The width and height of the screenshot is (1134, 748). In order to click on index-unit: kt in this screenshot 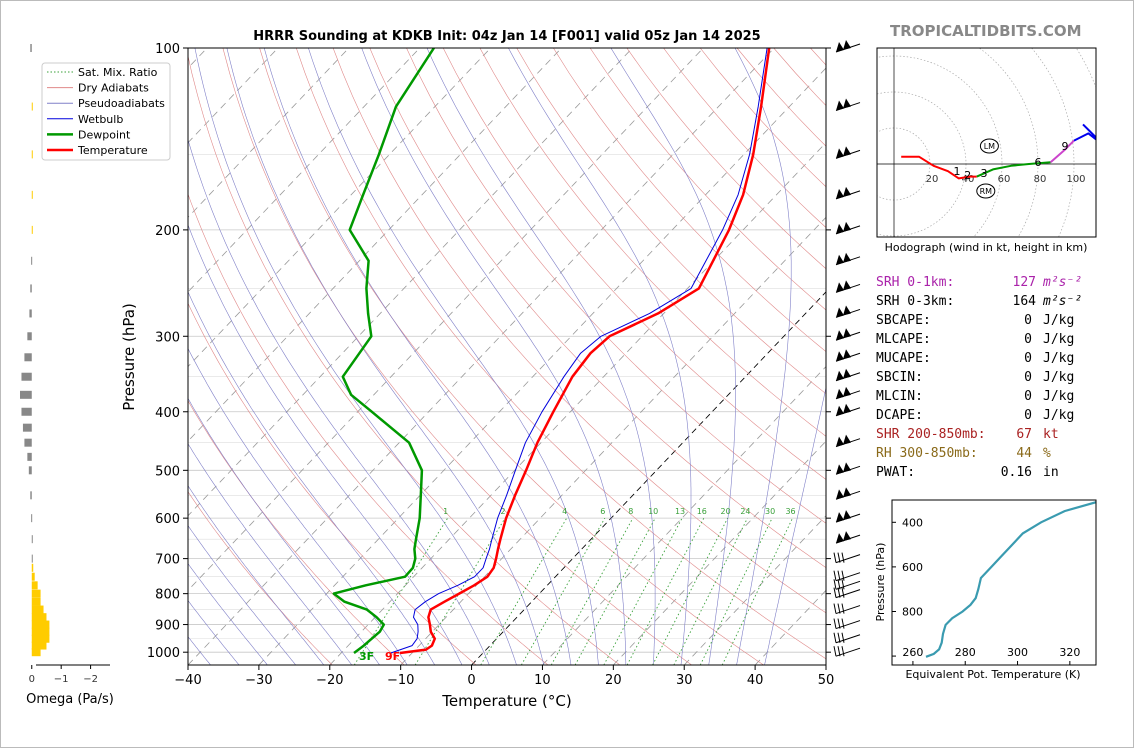, I will do `click(1051, 434)`.